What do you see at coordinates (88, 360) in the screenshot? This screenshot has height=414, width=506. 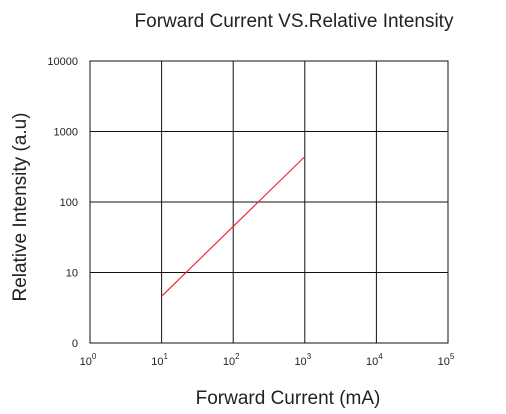 I see `x-tick-label: 10⁰` at bounding box center [88, 360].